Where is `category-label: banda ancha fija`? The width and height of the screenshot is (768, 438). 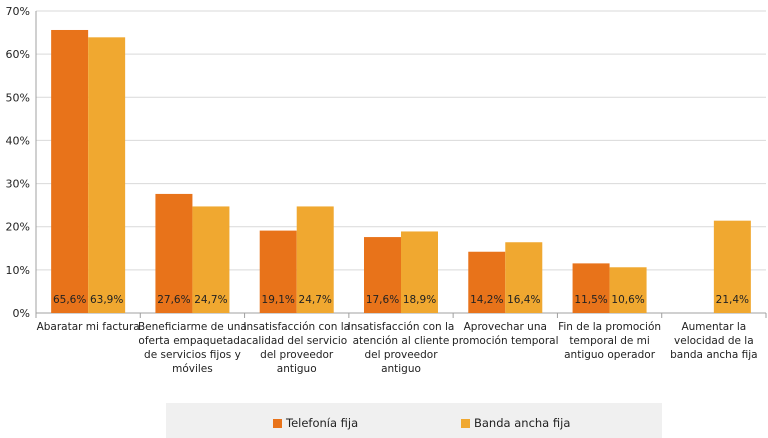
category-label: banda ancha fija is located at coordinates (713, 355).